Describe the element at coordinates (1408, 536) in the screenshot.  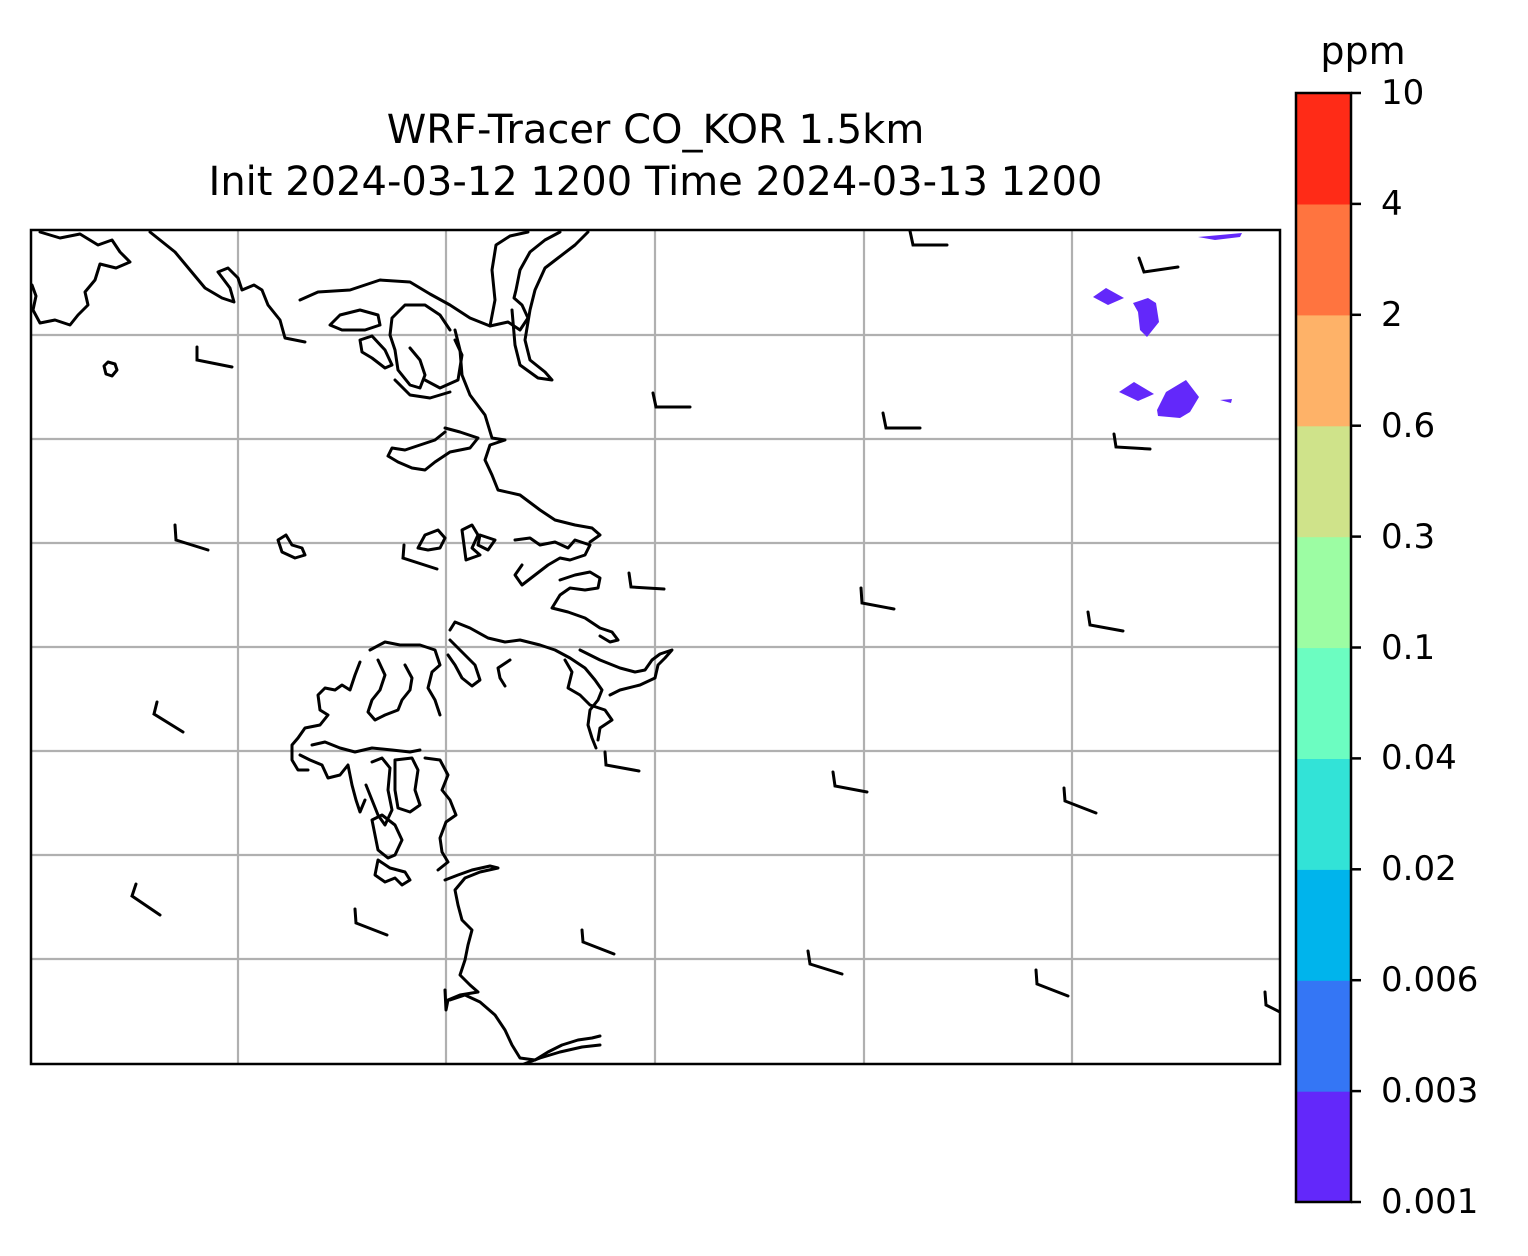
I see `colorbar-tick-label: 0.3` at that location.